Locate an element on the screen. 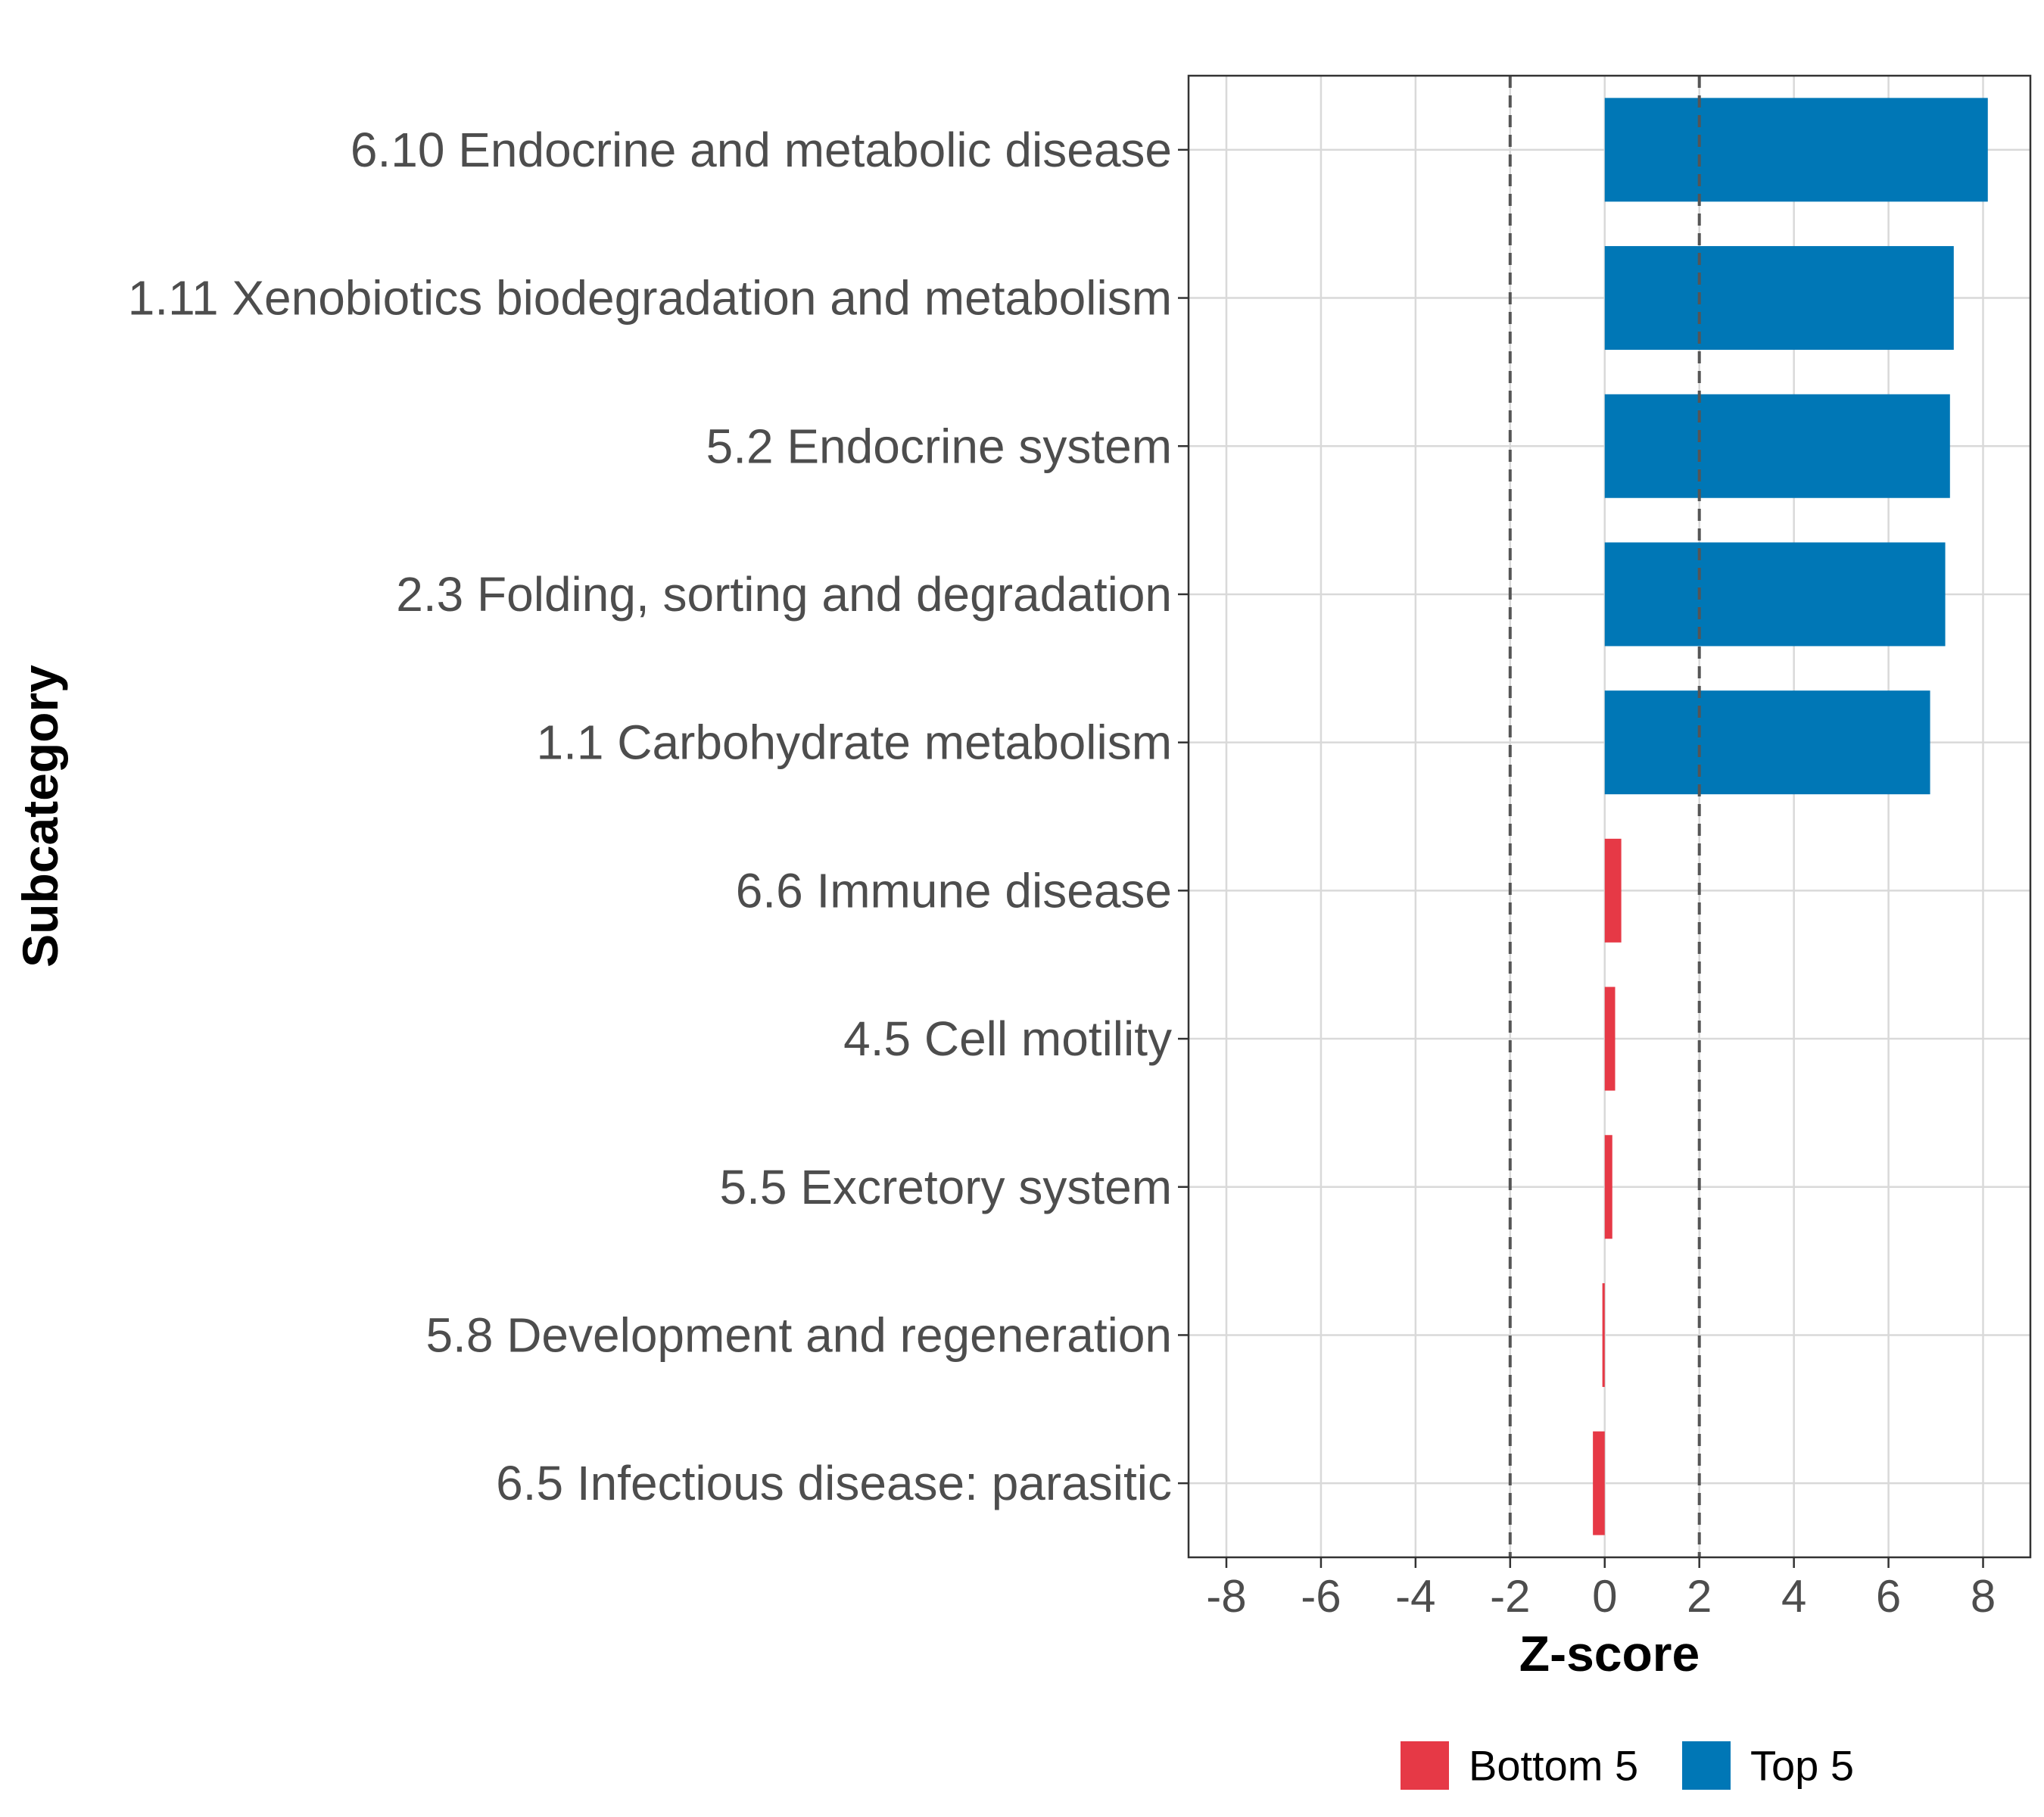  reference-lines is located at coordinates (1604, 816).